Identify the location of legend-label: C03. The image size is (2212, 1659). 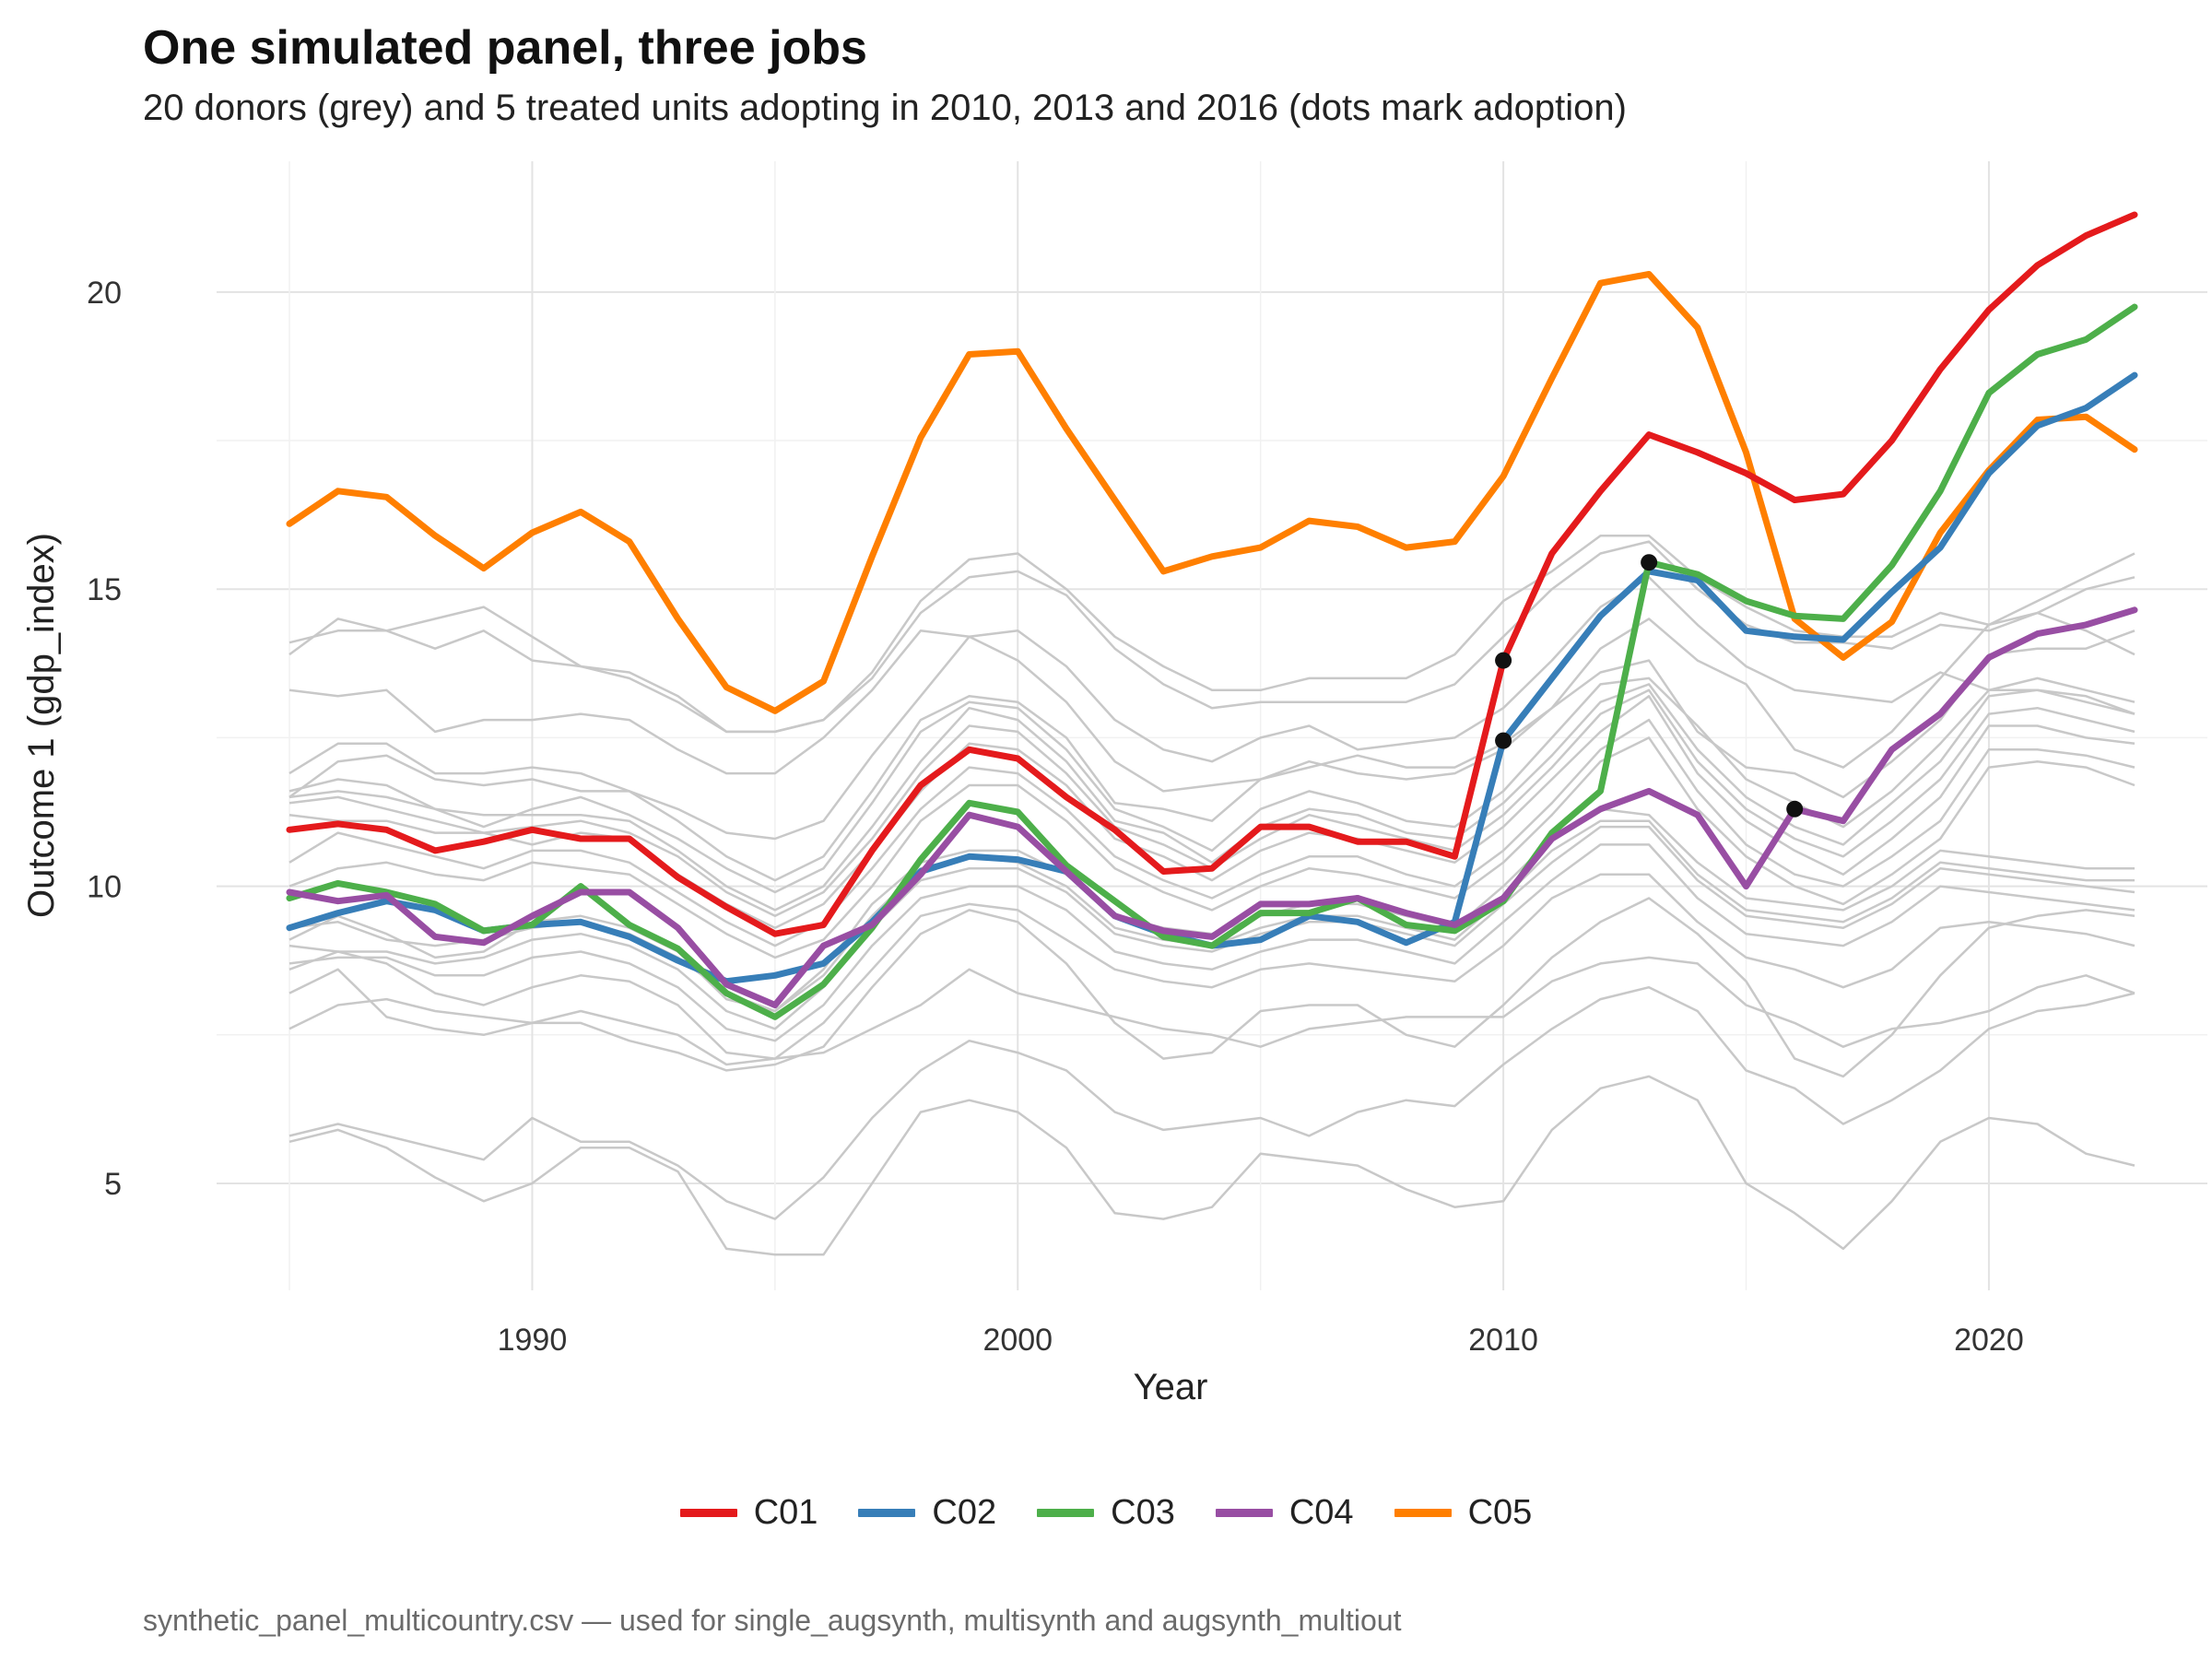
(1143, 1512).